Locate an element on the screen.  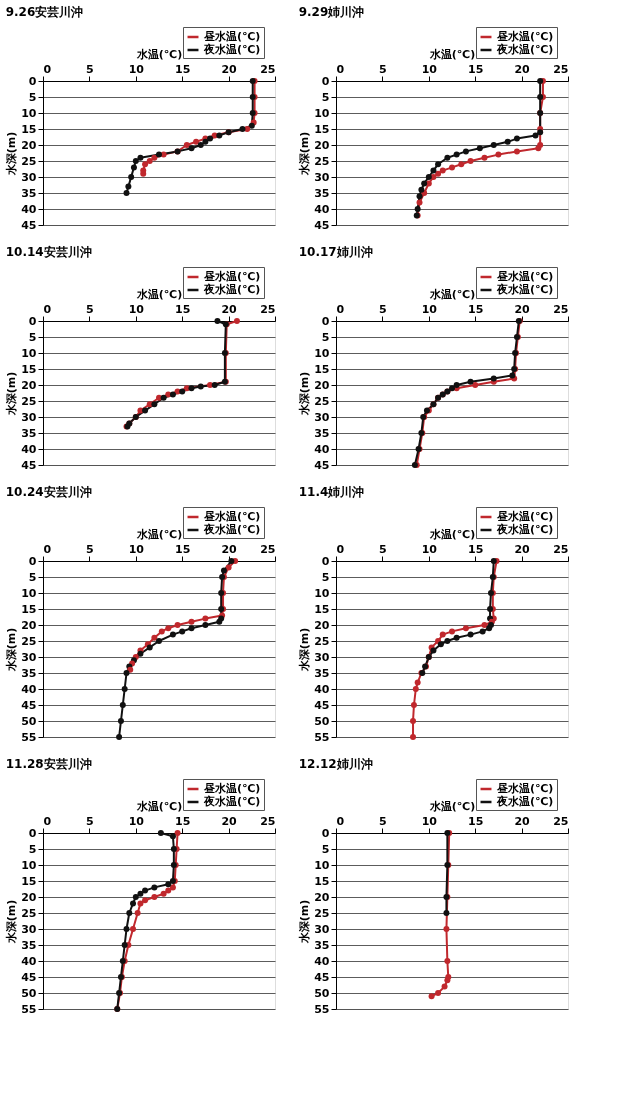
chart-title: 10.17姉川沖 is located at coordinates (335, 251).